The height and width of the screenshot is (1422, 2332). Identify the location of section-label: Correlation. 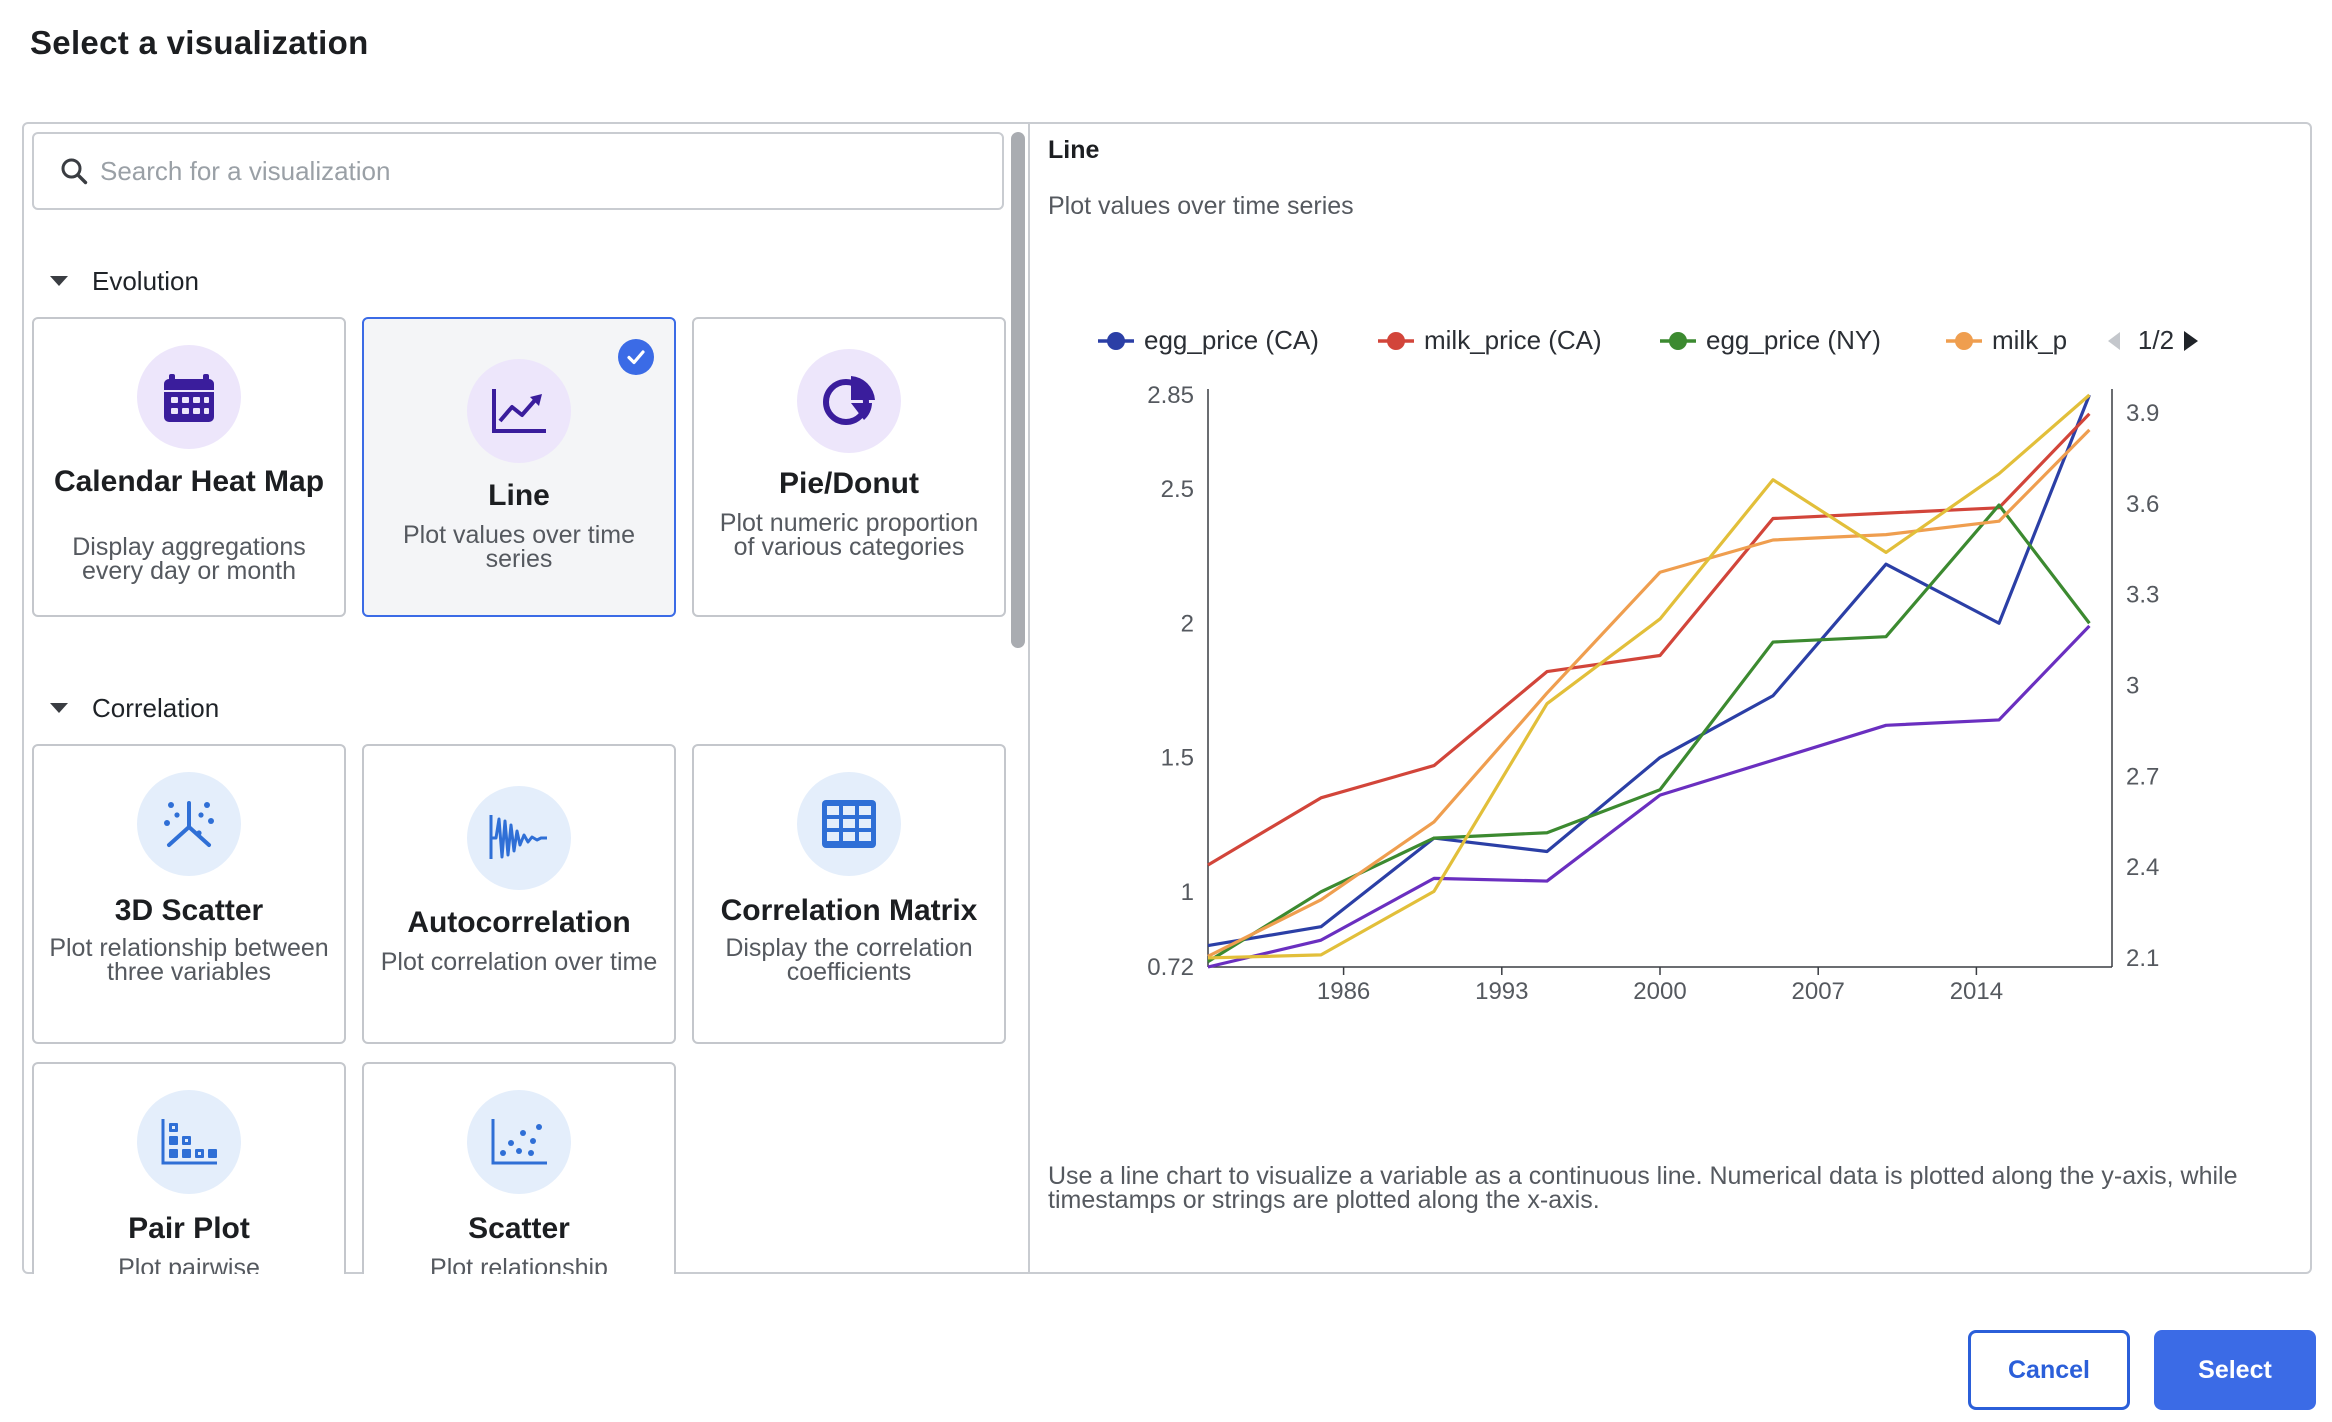
(156, 707).